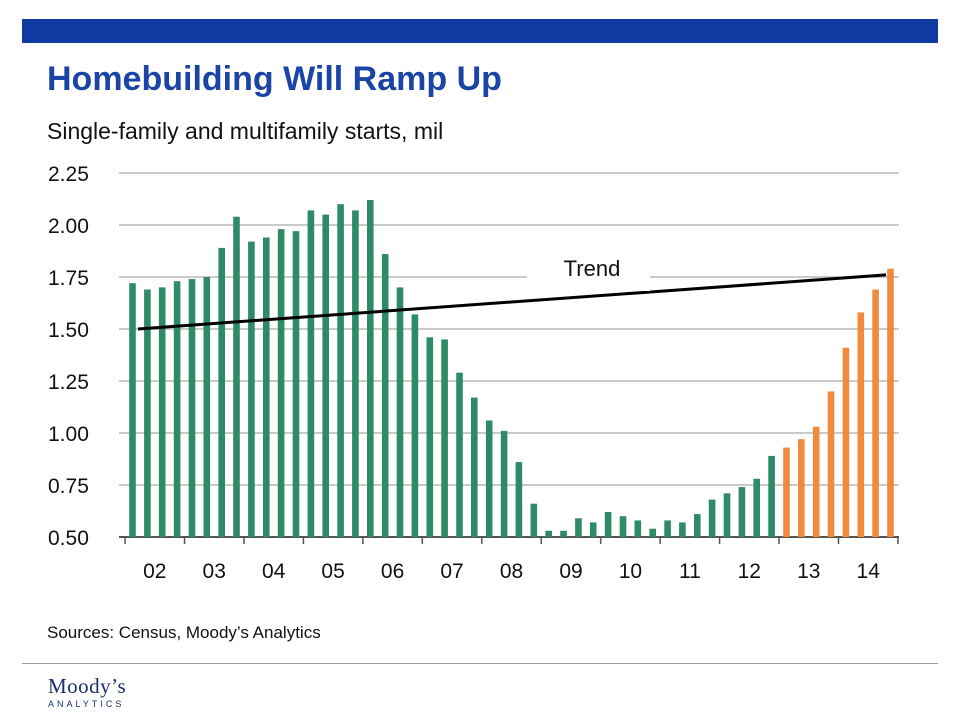 The image size is (960, 720). Describe the element at coordinates (184, 632) in the screenshot. I see `sources-note: Sources: Census, Moody’s Analytics` at that location.